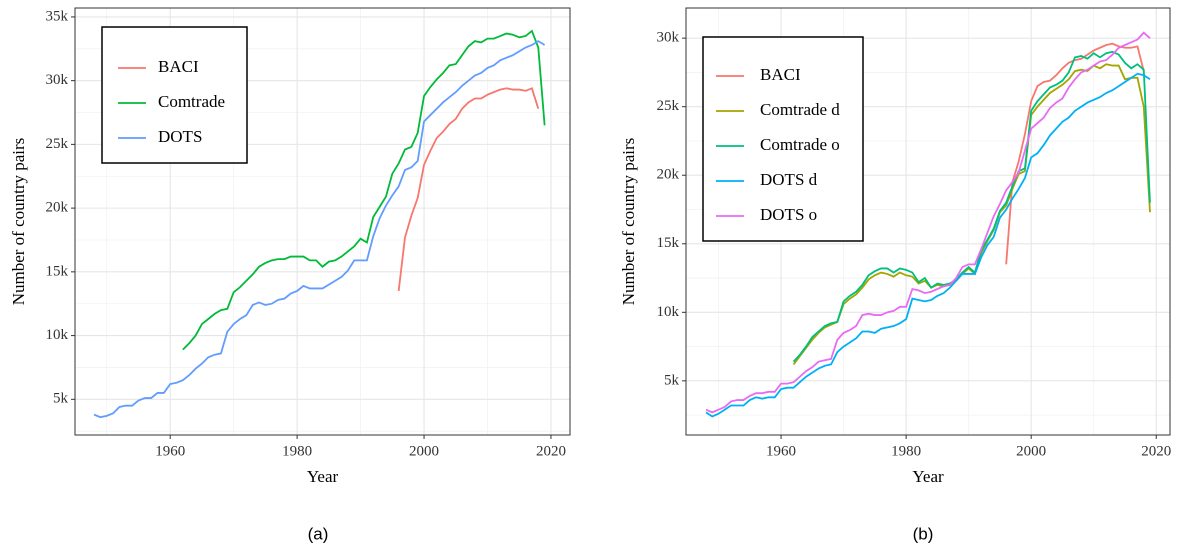 Image resolution: width=1179 pixels, height=550 pixels. What do you see at coordinates (57, 16) in the screenshot?
I see `y-tick-label: 35k` at bounding box center [57, 16].